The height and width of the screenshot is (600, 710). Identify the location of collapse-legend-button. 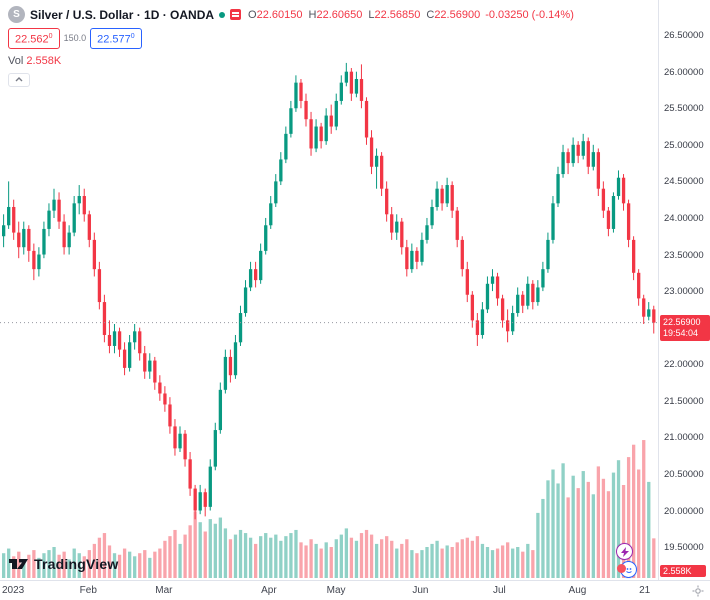
(19, 79).